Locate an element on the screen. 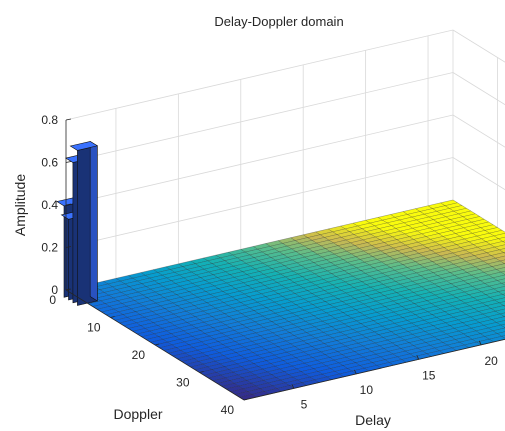 This screenshot has width=505, height=431. y-tick-label: 20 is located at coordinates (139, 355).